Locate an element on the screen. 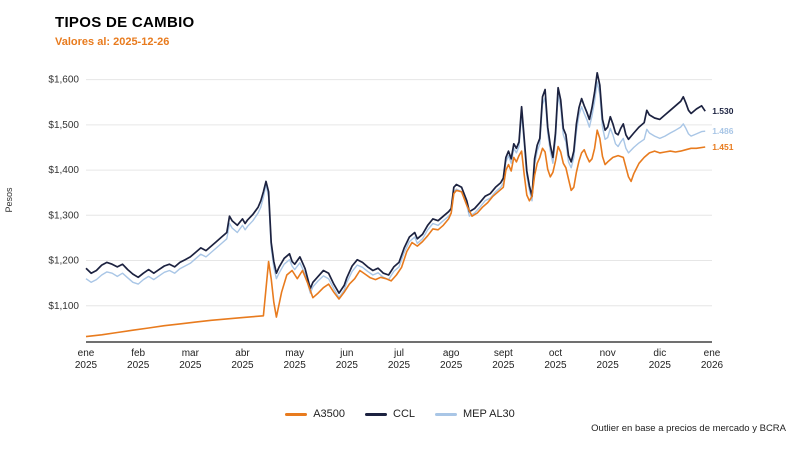 This screenshot has width=800, height=450. svg-text: $1,100 is located at coordinates (63, 306).